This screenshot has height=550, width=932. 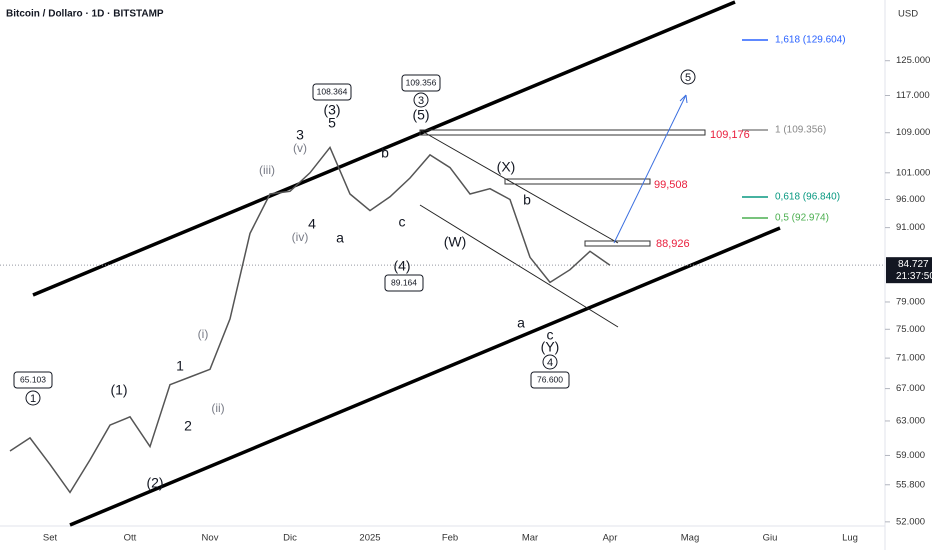 What do you see at coordinates (802, 218) in the screenshot?
I see `fib-label: 0,5 (92.974)` at bounding box center [802, 218].